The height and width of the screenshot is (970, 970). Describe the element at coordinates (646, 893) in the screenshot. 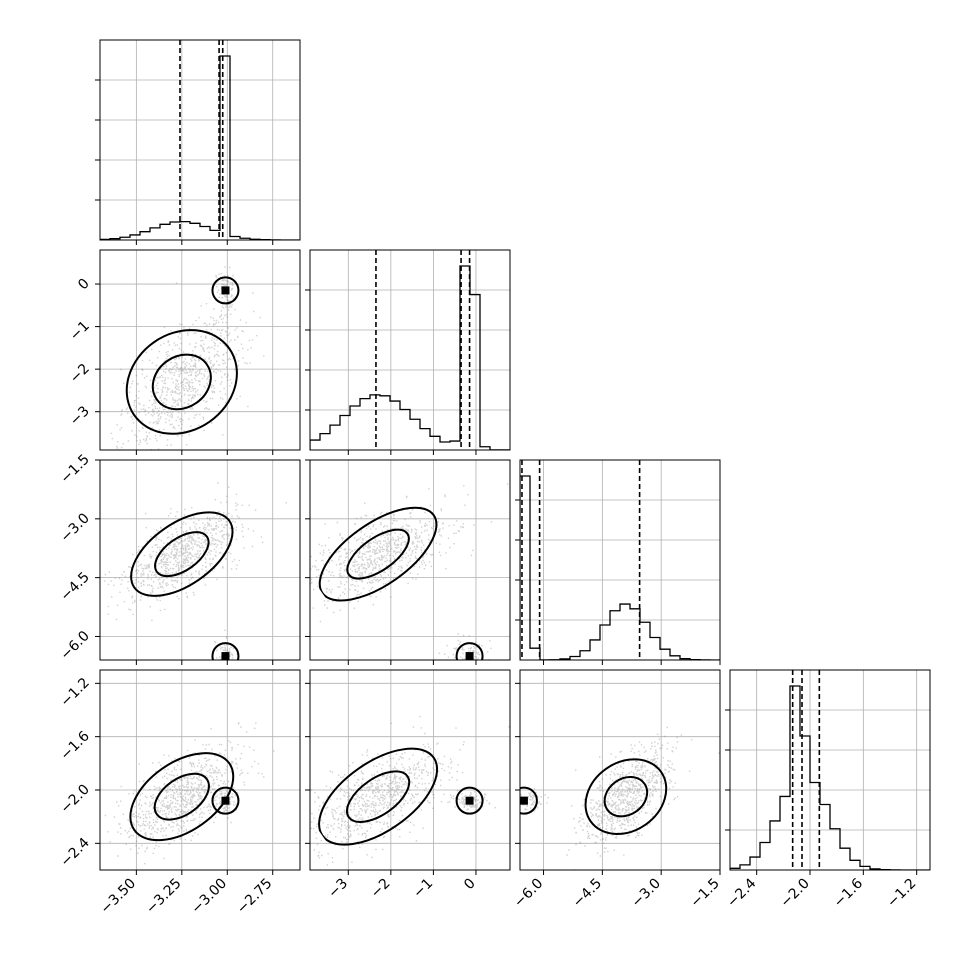

I see `x-tick-label: −3.0` at that location.